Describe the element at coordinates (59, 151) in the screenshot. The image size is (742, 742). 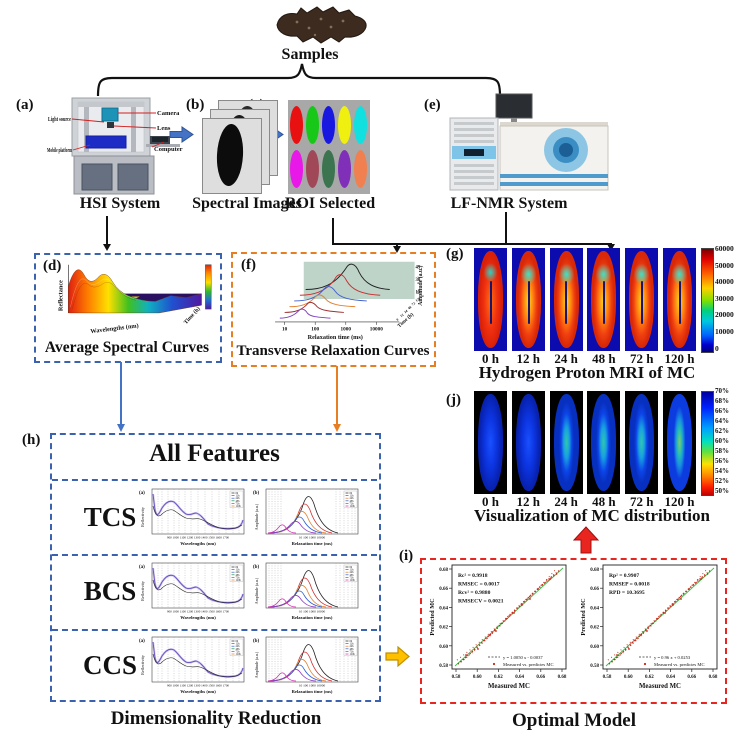
I see `annotation-mobile-platform: Mobile platform` at that location.